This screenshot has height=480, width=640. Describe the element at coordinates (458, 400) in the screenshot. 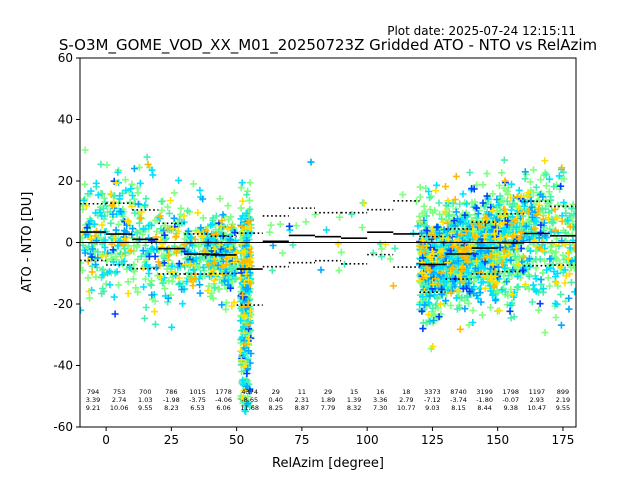

I see `bin-mean: -3.74` at that location.